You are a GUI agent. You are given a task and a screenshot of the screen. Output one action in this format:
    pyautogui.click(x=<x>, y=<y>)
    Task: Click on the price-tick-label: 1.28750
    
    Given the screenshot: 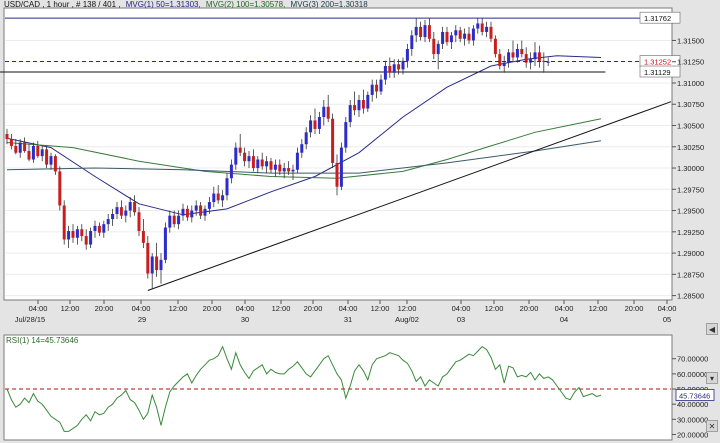 What is the action you would take?
    pyautogui.click(x=690, y=274)
    